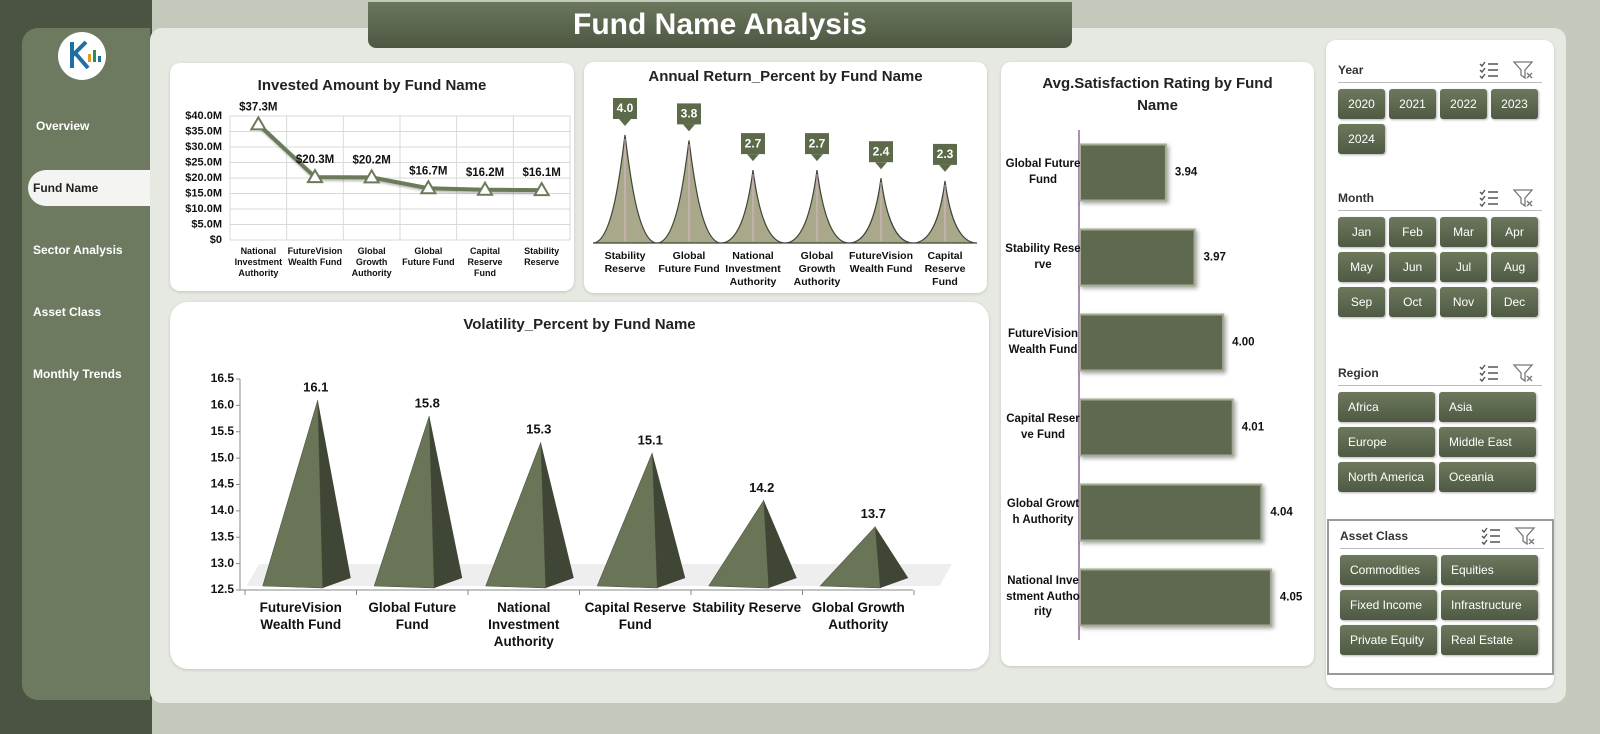 The image size is (1600, 734). What do you see at coordinates (412, 616) in the screenshot?
I see `x-tick-label: Global Future Fund` at bounding box center [412, 616].